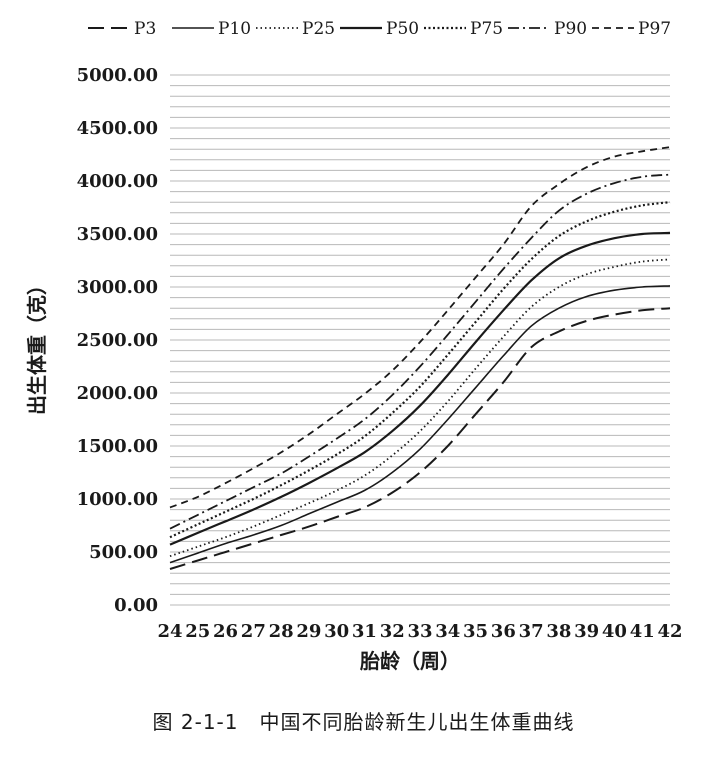  I want to click on x-tick-label: 36, so click(503, 631).